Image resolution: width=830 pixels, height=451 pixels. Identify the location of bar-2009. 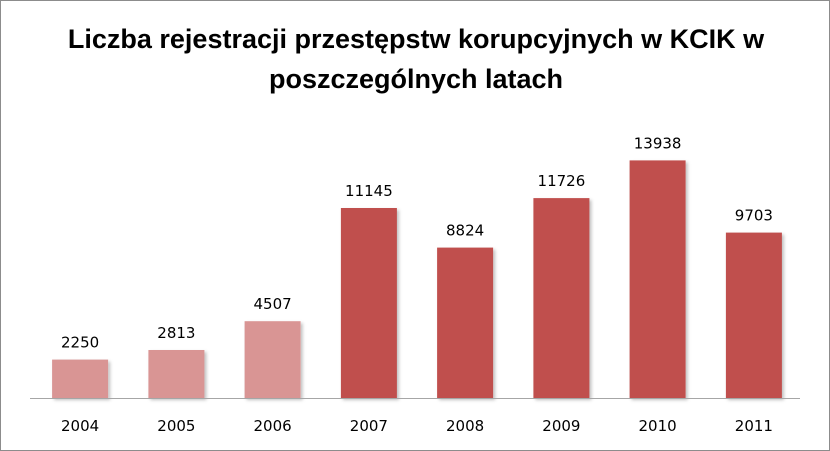
(561, 298).